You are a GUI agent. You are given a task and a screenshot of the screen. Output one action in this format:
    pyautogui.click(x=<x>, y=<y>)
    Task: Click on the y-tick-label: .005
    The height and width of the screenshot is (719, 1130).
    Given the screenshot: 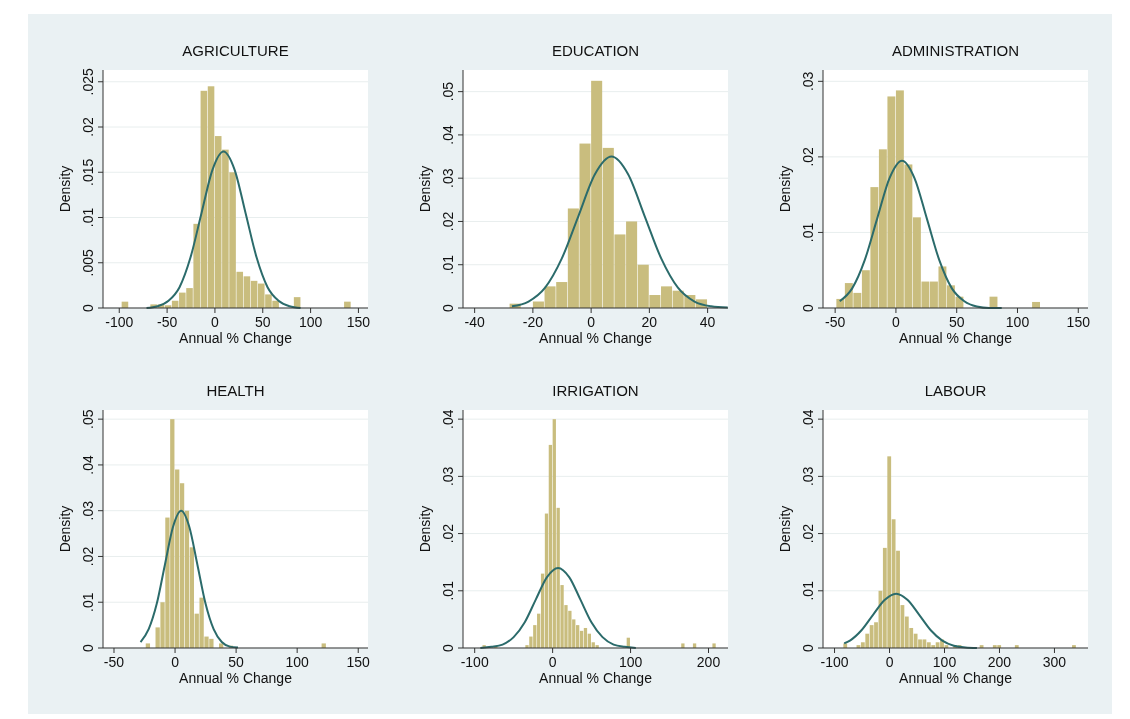 What is the action you would take?
    pyautogui.click(x=88, y=262)
    